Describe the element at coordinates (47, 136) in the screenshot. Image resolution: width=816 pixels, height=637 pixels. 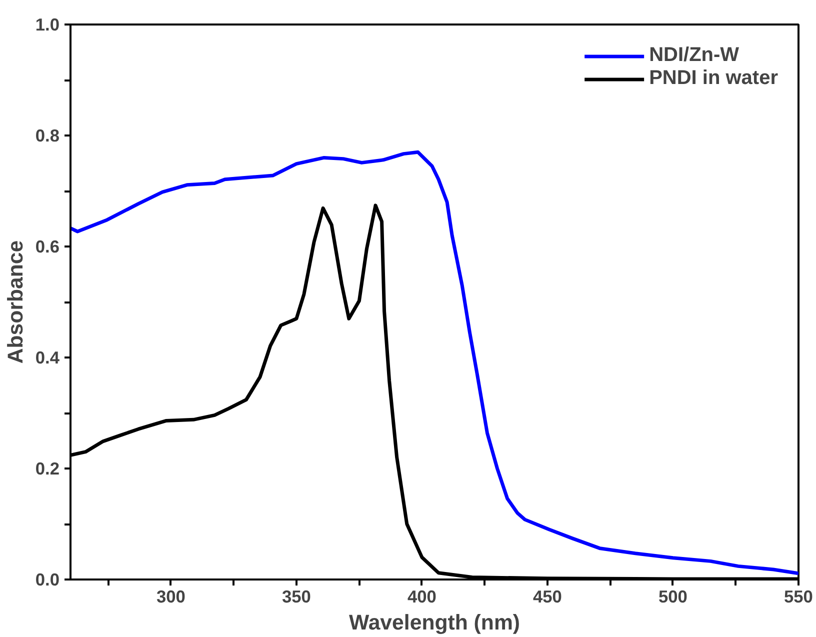
I see `y-tick-label: 0.8` at that location.